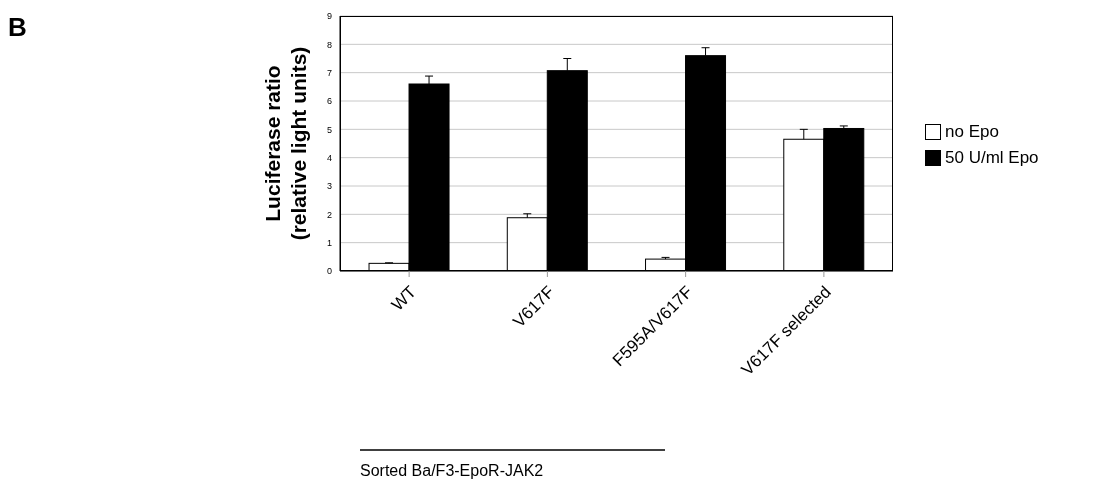  What do you see at coordinates (329, 101) in the screenshot?
I see `y-tick-label: 6` at bounding box center [329, 101].